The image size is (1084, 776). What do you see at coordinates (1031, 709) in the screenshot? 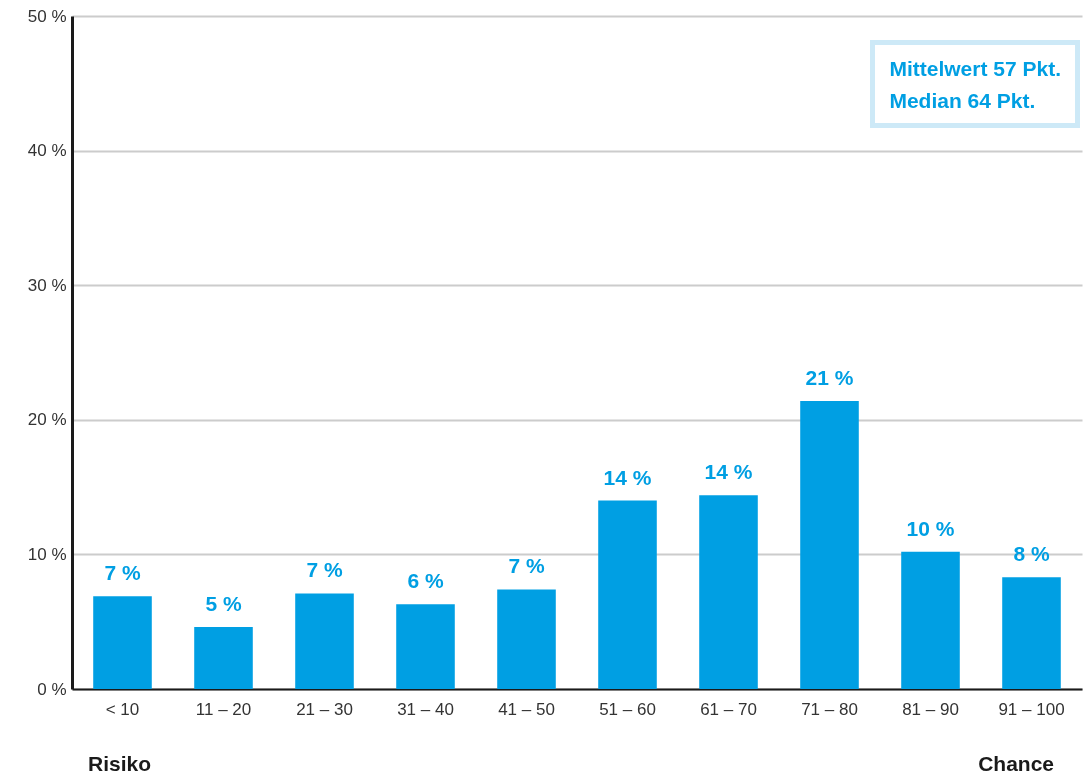
I see `x-tick-label: 91 – 100` at bounding box center [1031, 709].